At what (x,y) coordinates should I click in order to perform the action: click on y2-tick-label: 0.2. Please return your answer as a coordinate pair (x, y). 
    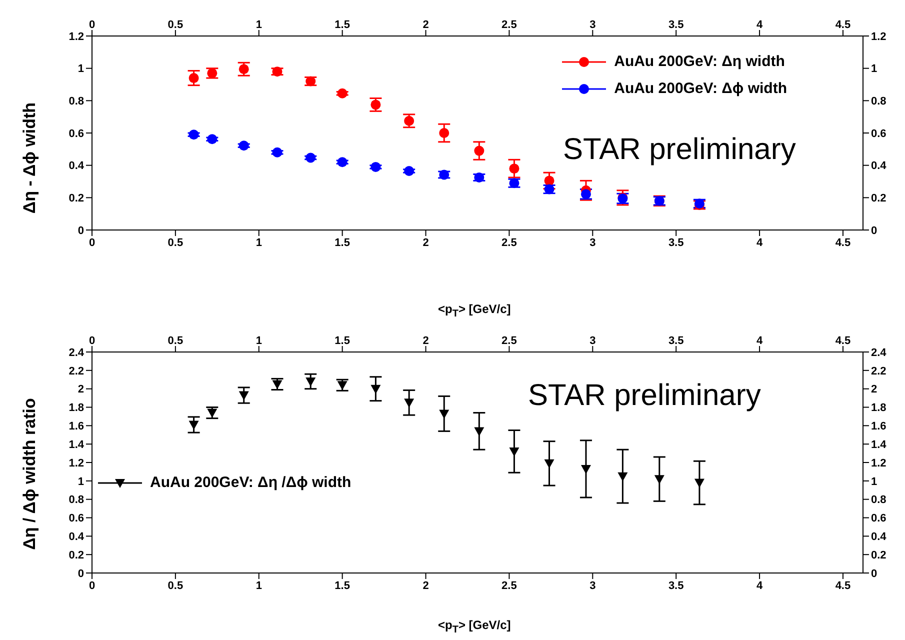
    Looking at the image, I should click on (878, 555).